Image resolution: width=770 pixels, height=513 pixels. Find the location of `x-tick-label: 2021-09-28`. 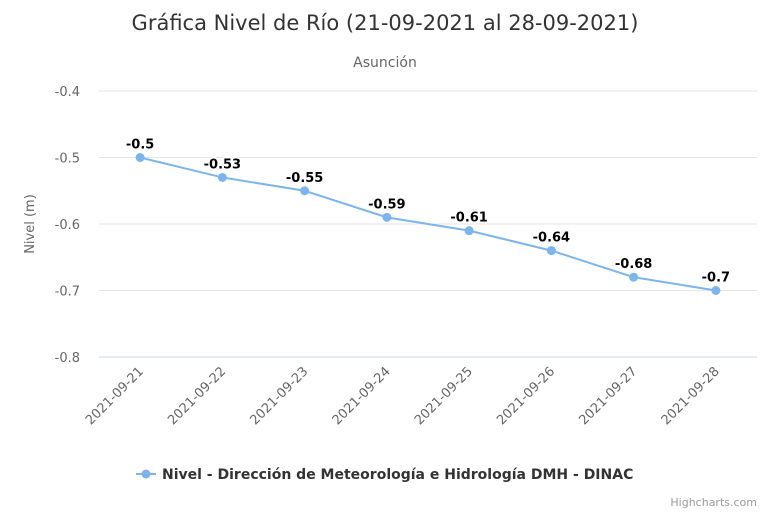

x-tick-label: 2021-09-28 is located at coordinates (691, 396).